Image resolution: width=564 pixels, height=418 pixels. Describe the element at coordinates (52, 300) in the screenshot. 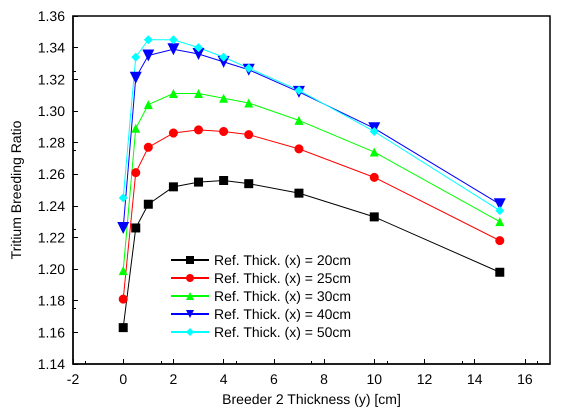

I see `y-tick-label: 1.18` at that location.